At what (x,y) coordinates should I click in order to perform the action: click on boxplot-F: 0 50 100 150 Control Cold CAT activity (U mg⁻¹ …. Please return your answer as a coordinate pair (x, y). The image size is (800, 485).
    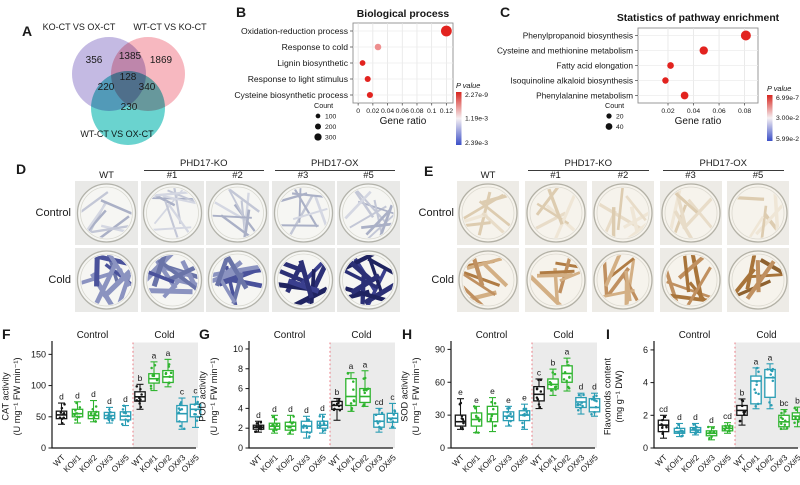
    Looking at the image, I should click on (101, 402).